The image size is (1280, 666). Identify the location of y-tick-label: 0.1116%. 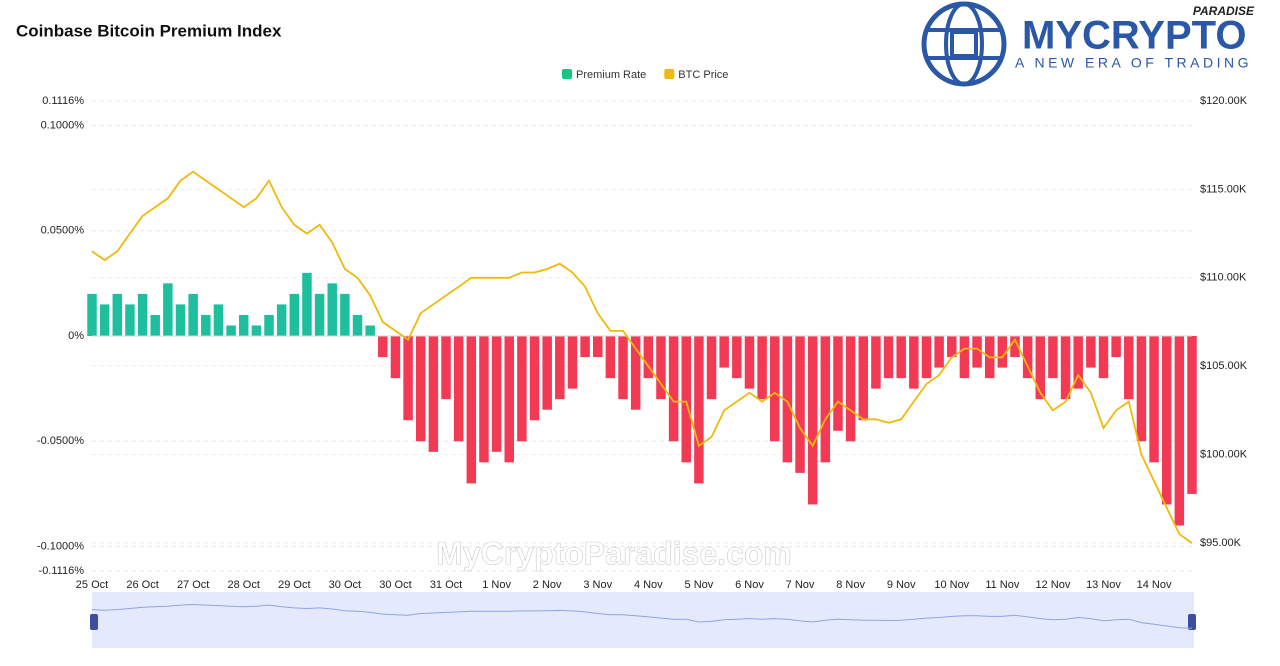
(63, 101).